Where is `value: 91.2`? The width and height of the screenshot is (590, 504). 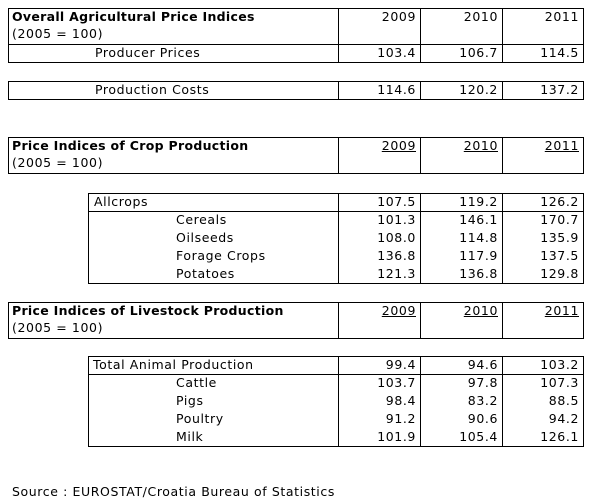
value: 91.2 is located at coordinates (400, 418).